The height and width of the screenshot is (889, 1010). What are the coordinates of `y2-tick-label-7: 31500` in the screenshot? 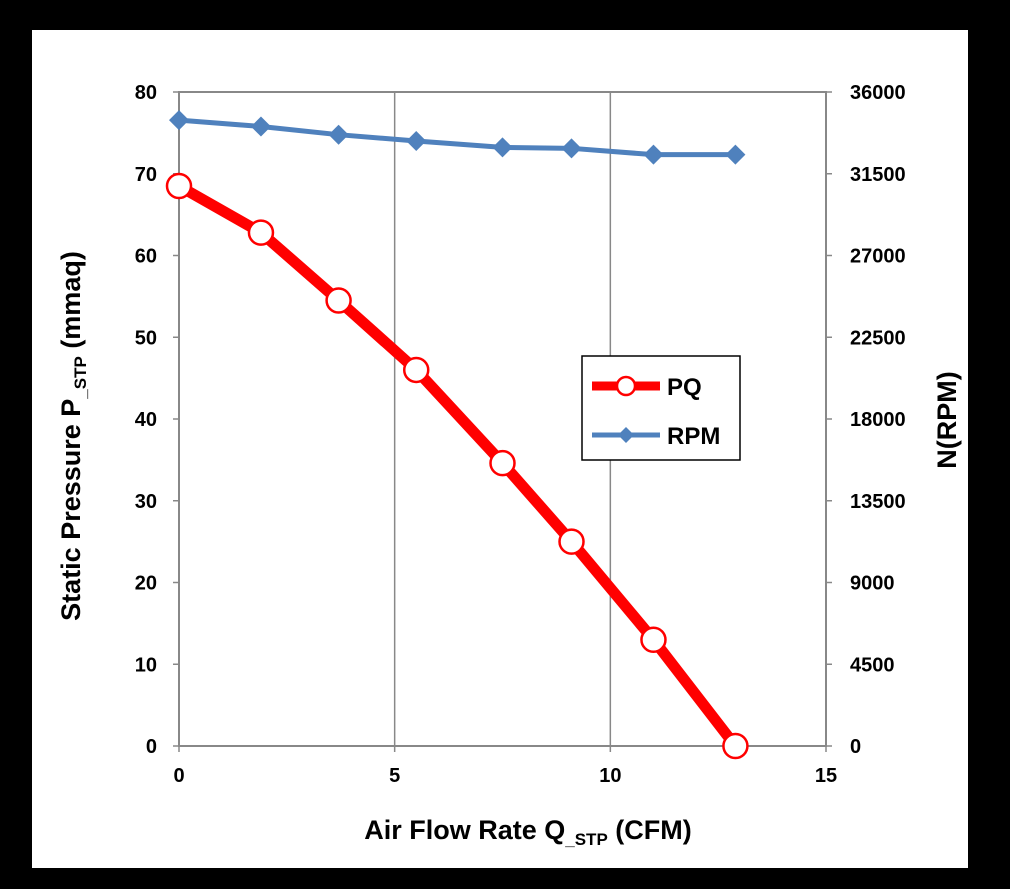 It's located at (878, 175).